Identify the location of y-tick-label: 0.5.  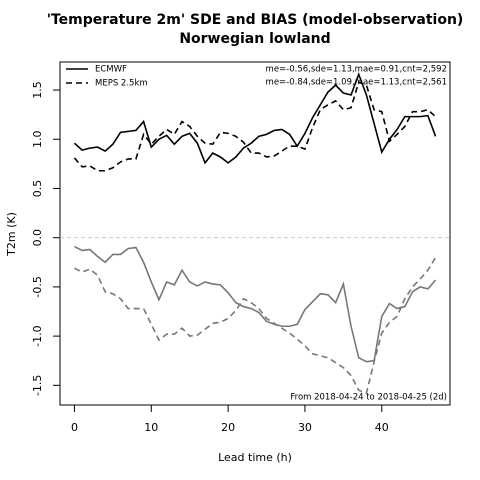
(37, 189).